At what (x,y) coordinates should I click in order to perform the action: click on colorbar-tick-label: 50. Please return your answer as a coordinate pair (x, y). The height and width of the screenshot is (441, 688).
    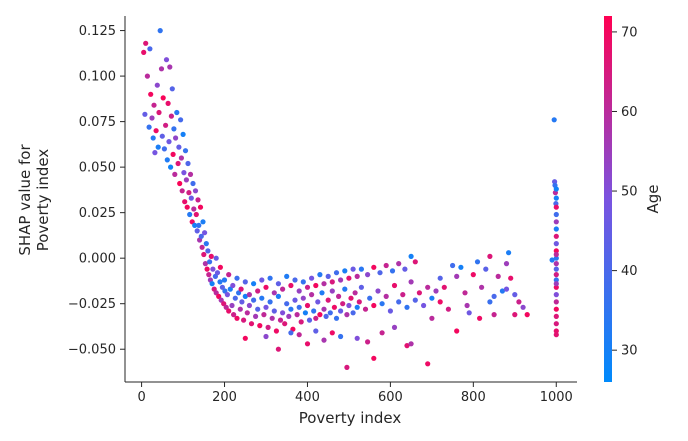
    Looking at the image, I should click on (629, 192).